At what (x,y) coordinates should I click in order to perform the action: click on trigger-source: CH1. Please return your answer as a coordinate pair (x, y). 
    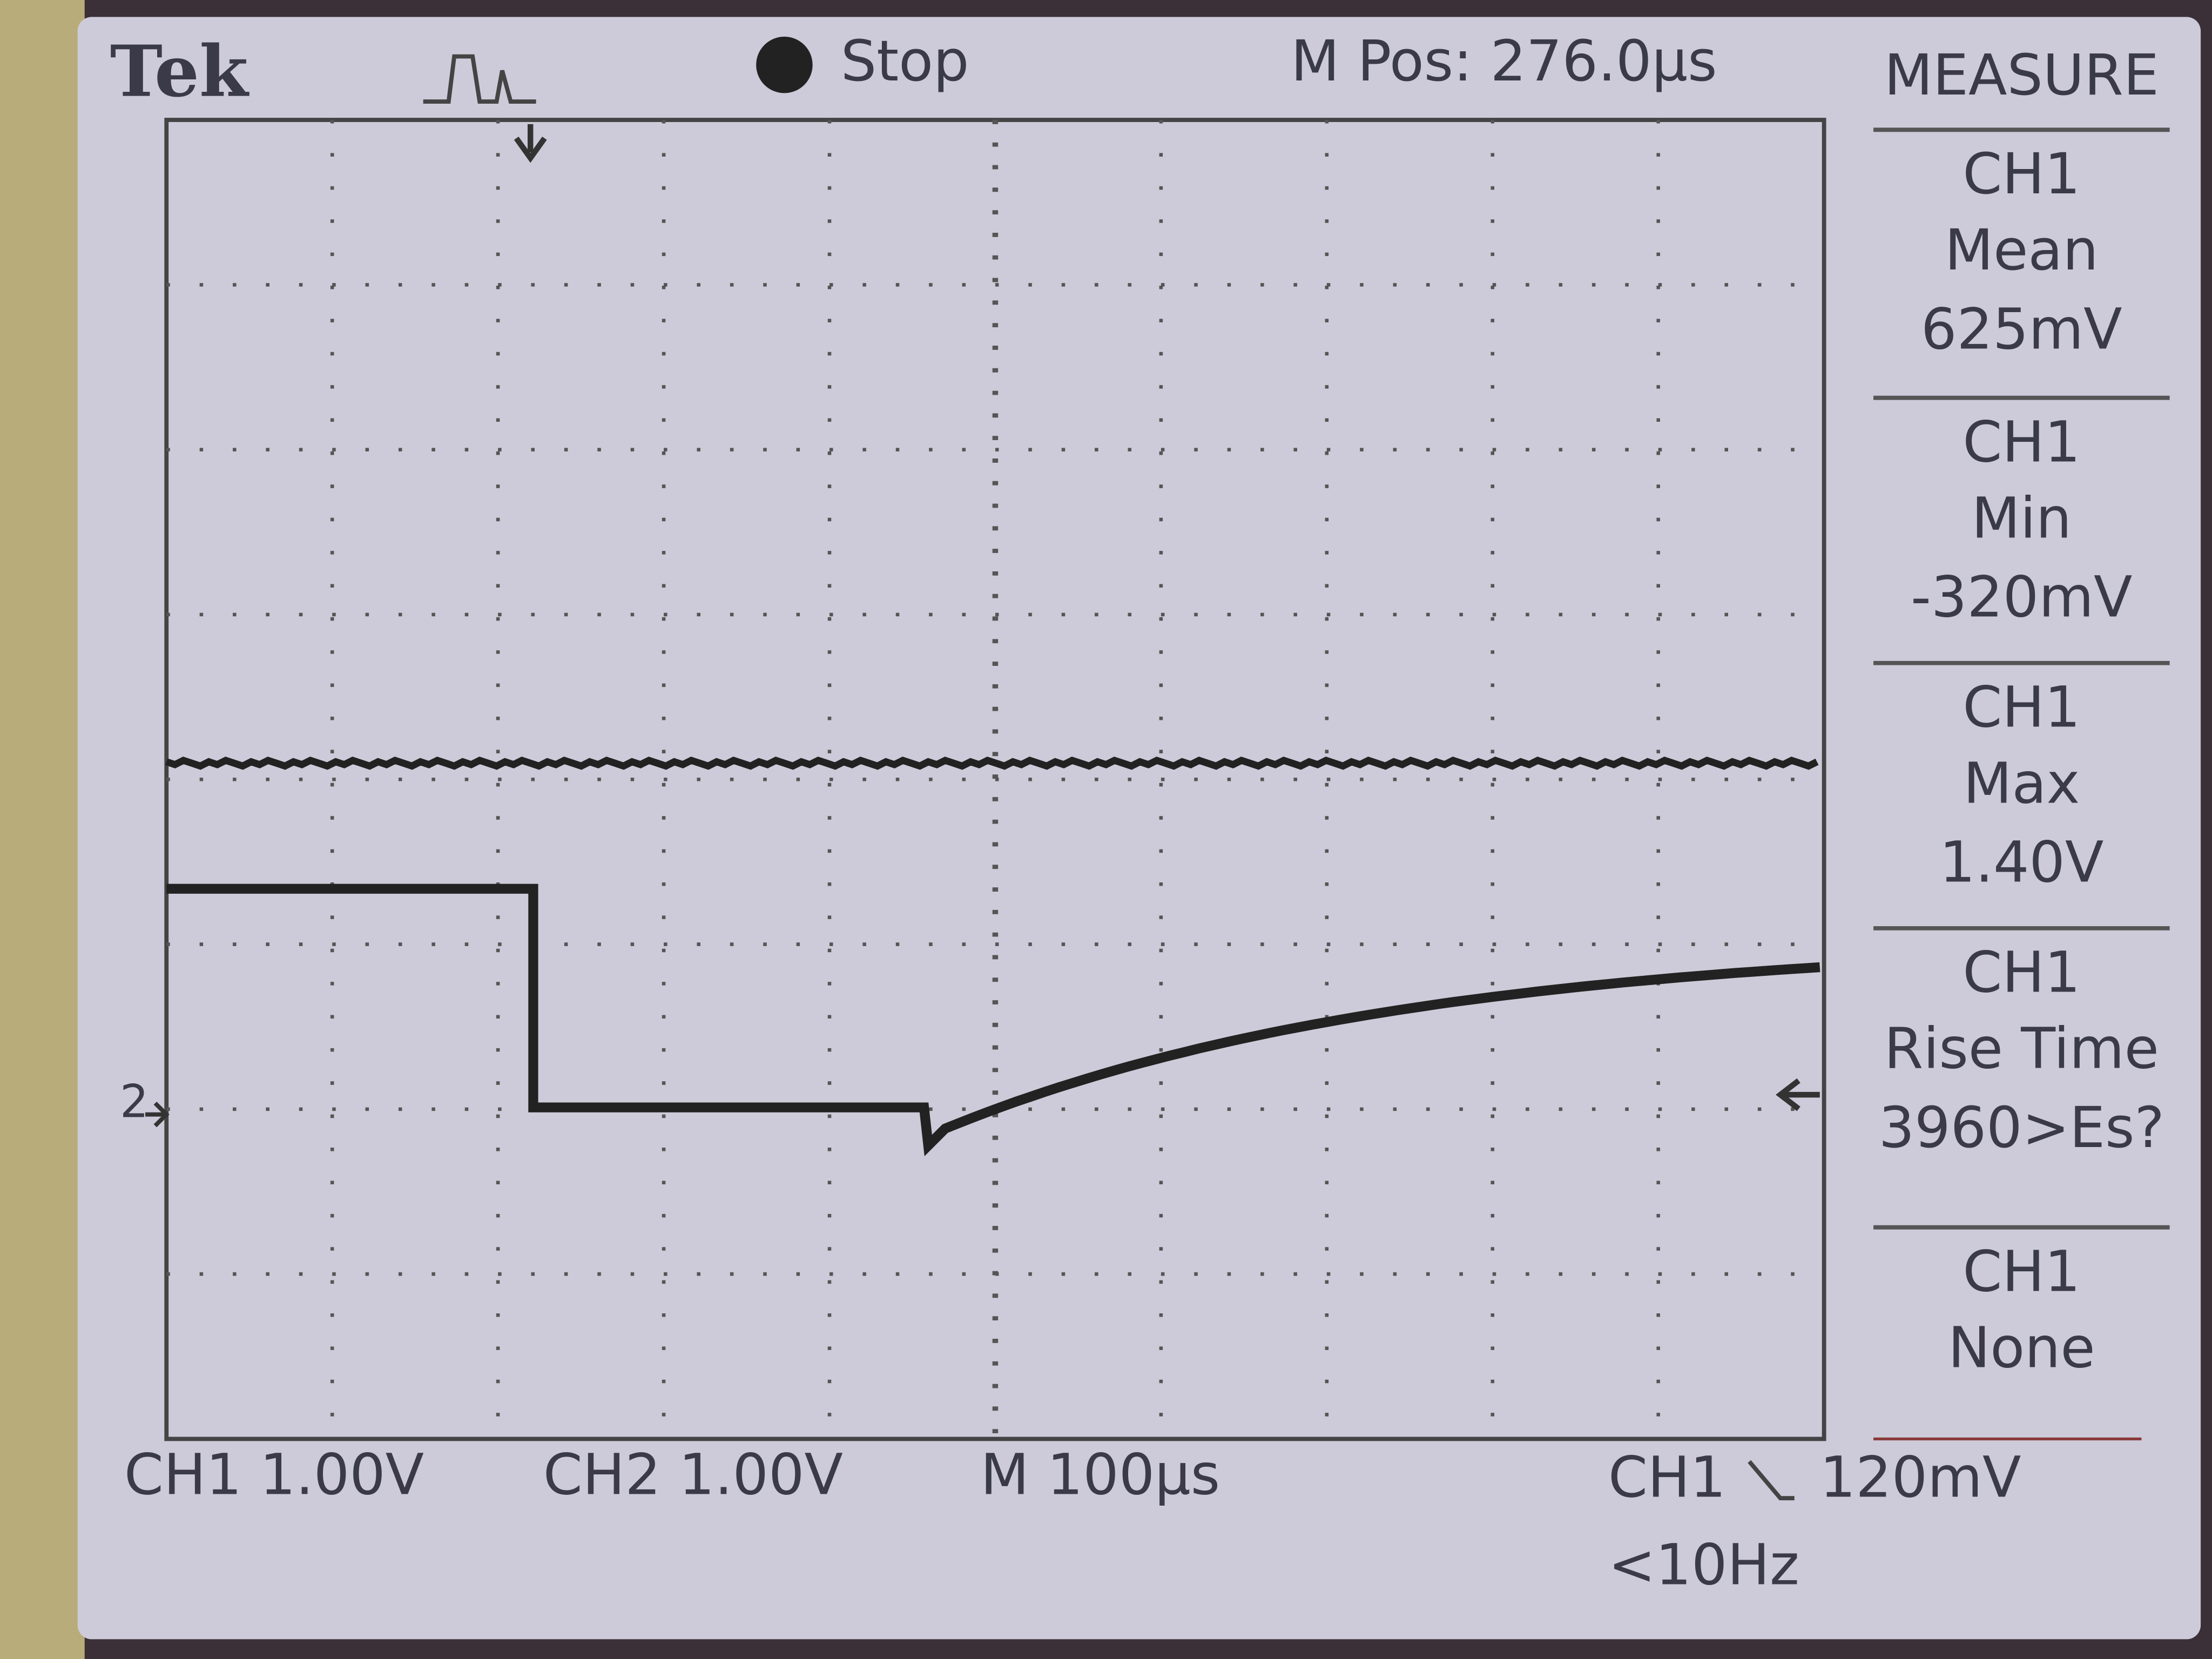
    Looking at the image, I should click on (1667, 1477).